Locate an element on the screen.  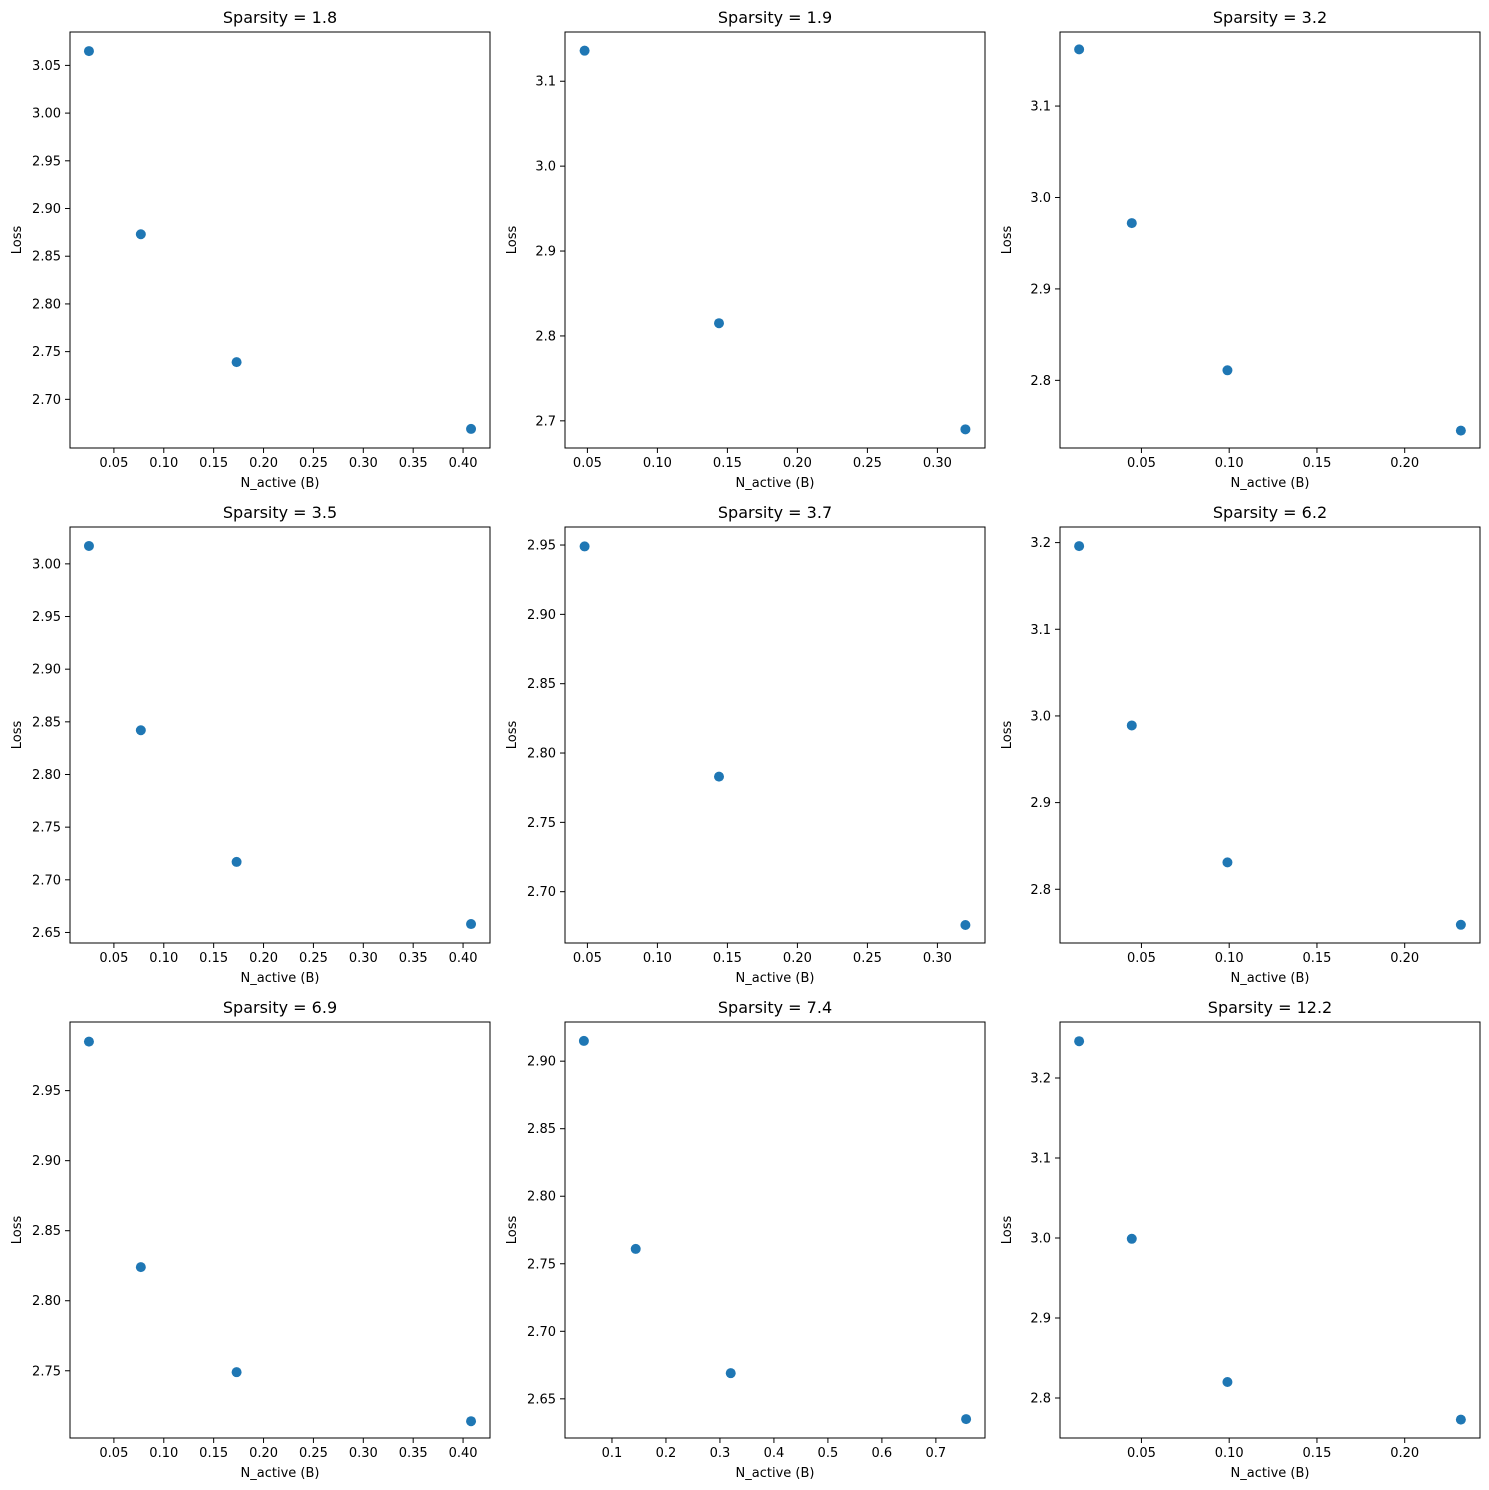
y-tick-label: 2.75 is located at coordinates (46, 1371).